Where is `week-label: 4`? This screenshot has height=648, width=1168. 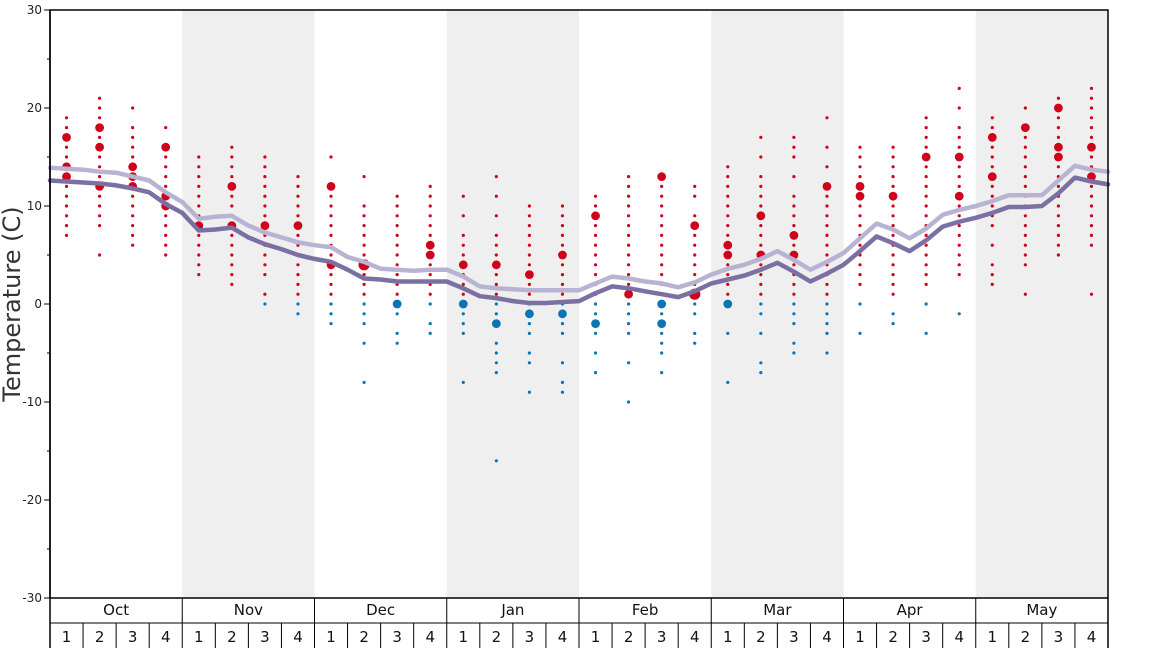
week-label: 4 is located at coordinates (1092, 637).